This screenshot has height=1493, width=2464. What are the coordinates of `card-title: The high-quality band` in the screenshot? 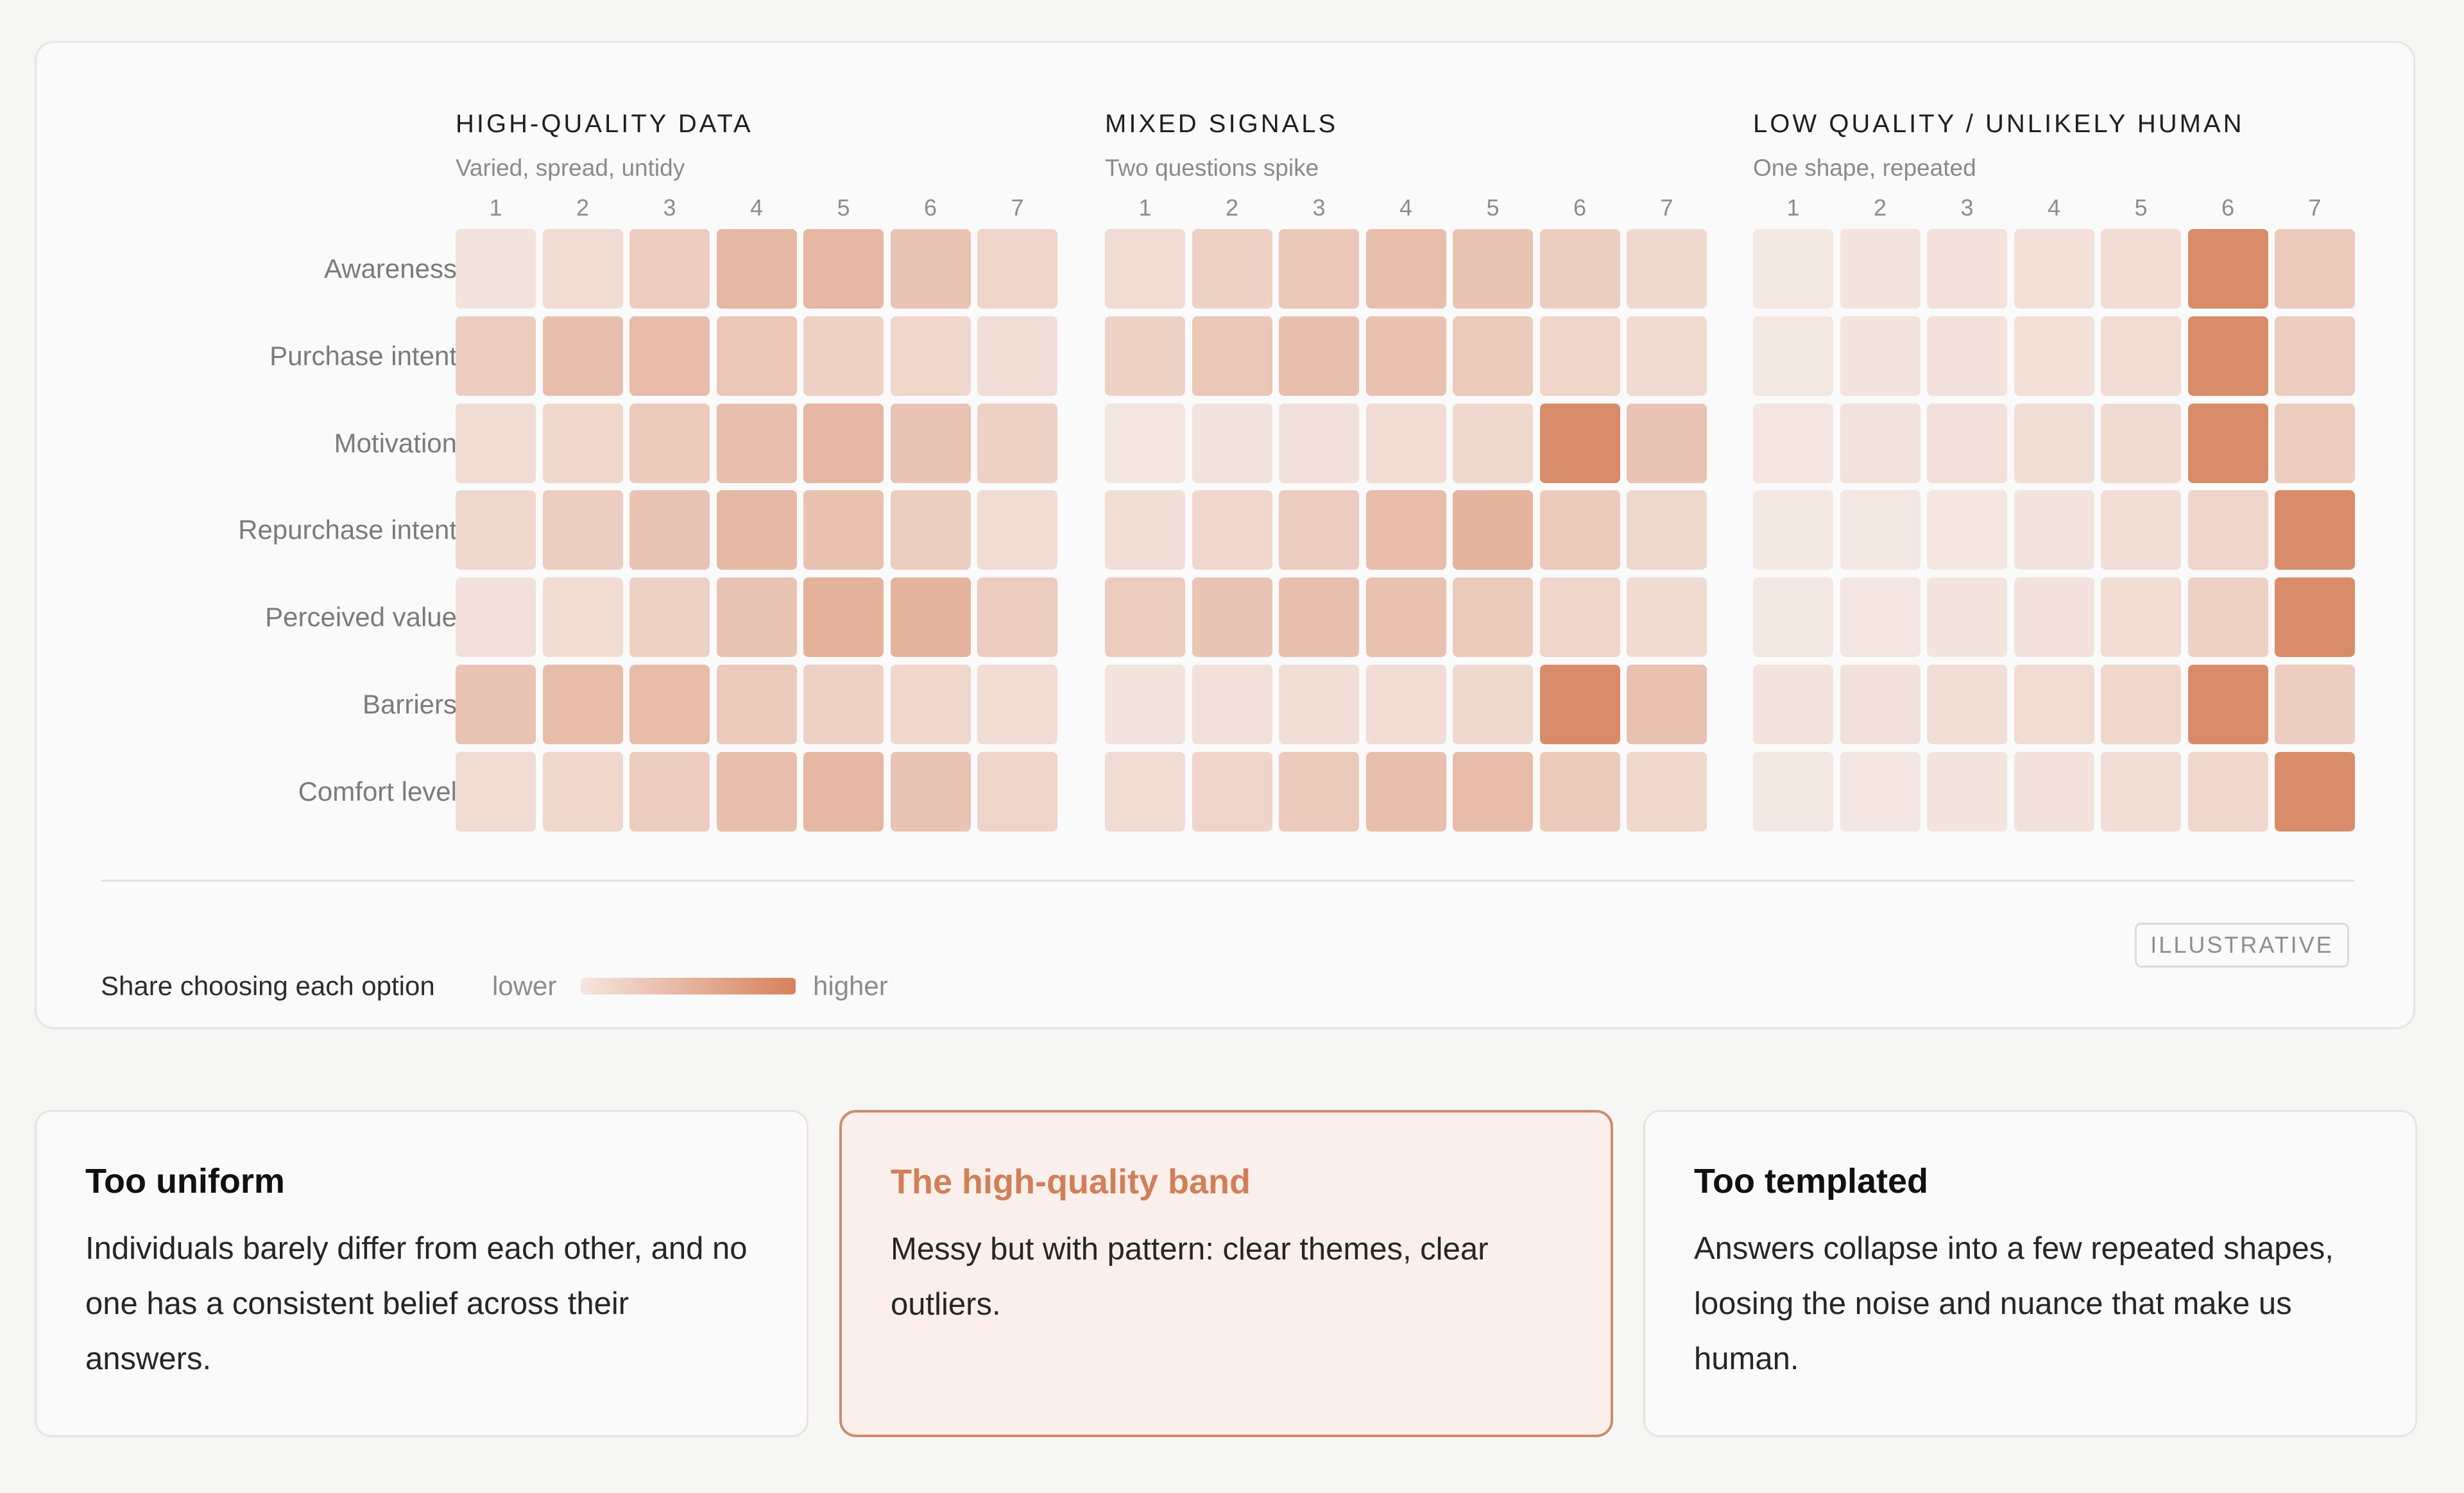 It's located at (1071, 1182).